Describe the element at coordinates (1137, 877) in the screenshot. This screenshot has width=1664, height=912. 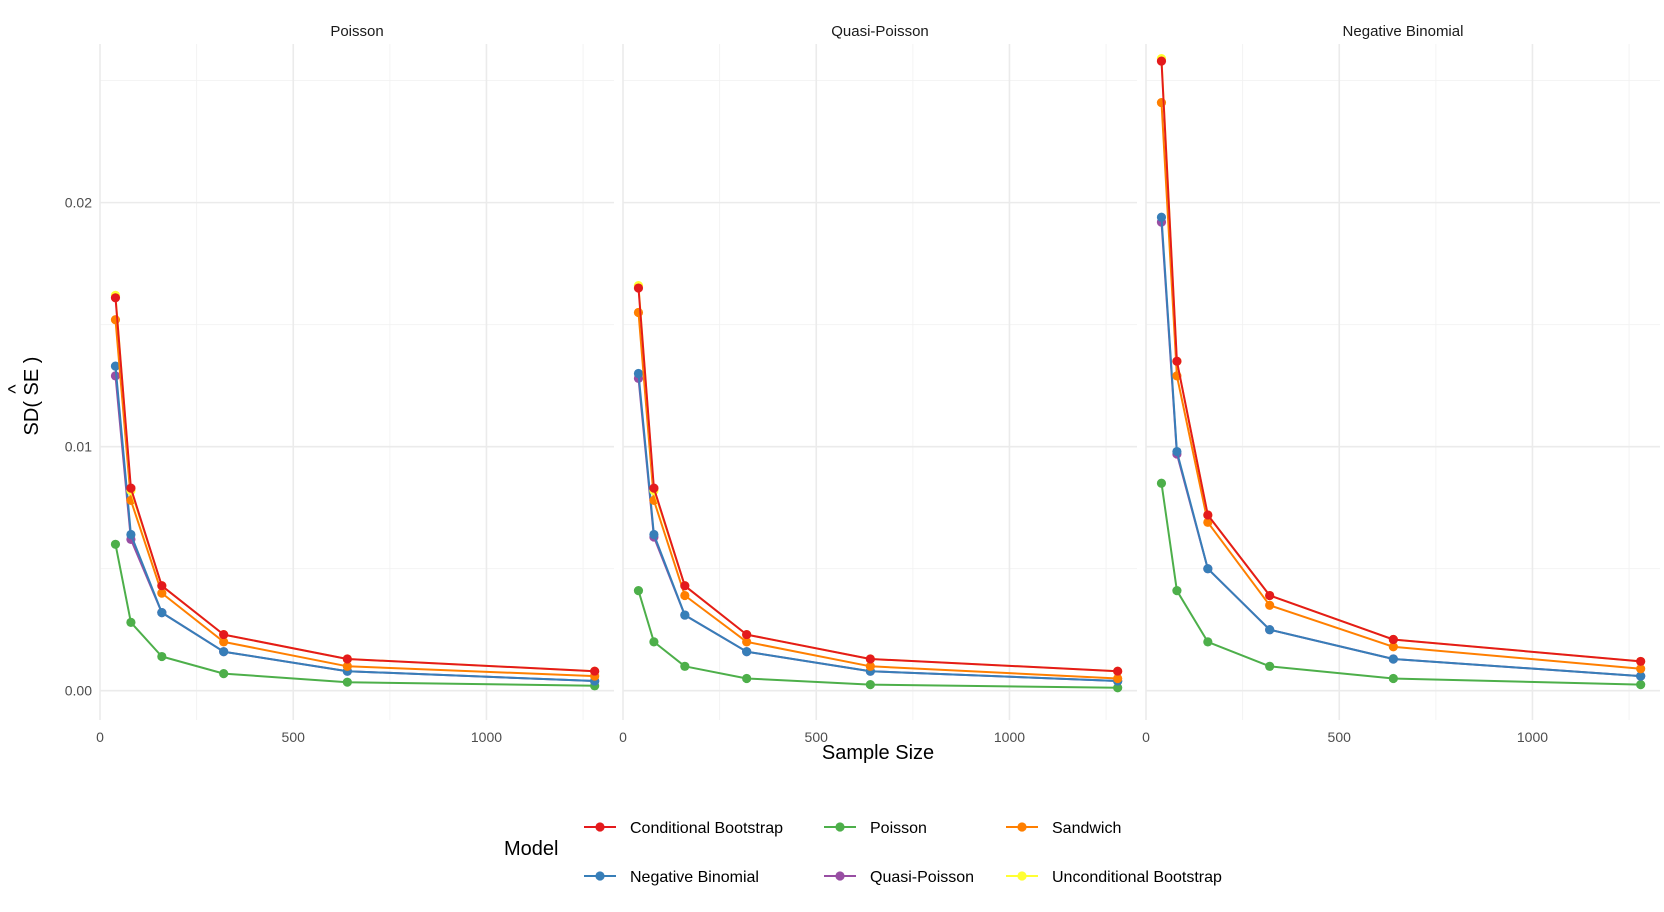
I see `legend-label: Unconditional Bootstrap` at that location.